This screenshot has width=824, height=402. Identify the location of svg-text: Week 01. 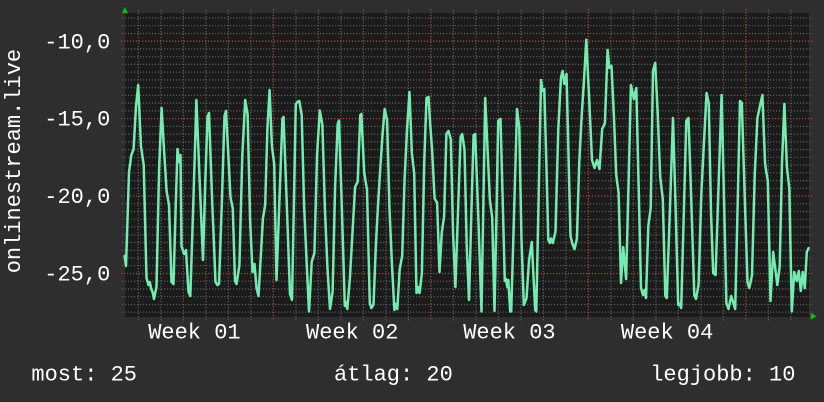
(194, 333).